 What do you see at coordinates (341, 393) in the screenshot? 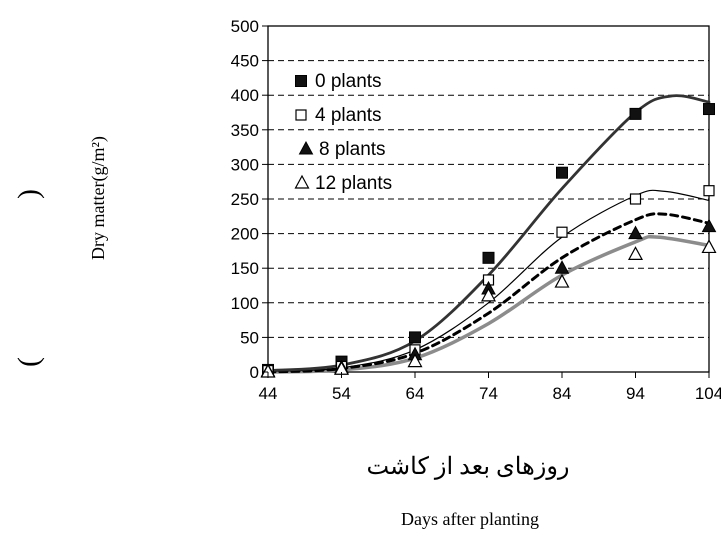
I see `x-tick-label: 54` at bounding box center [341, 393].